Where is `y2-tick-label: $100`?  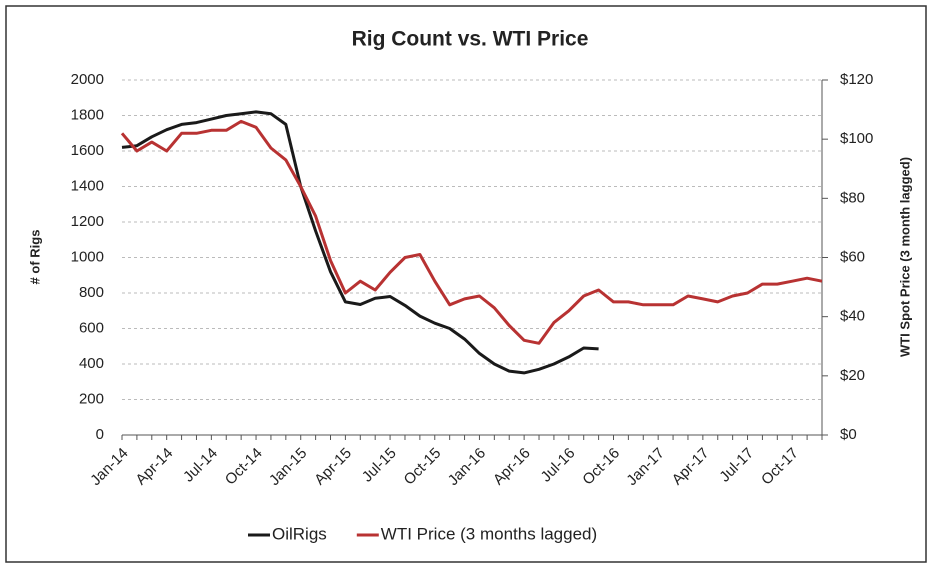 y2-tick-label: $100 is located at coordinates (856, 138).